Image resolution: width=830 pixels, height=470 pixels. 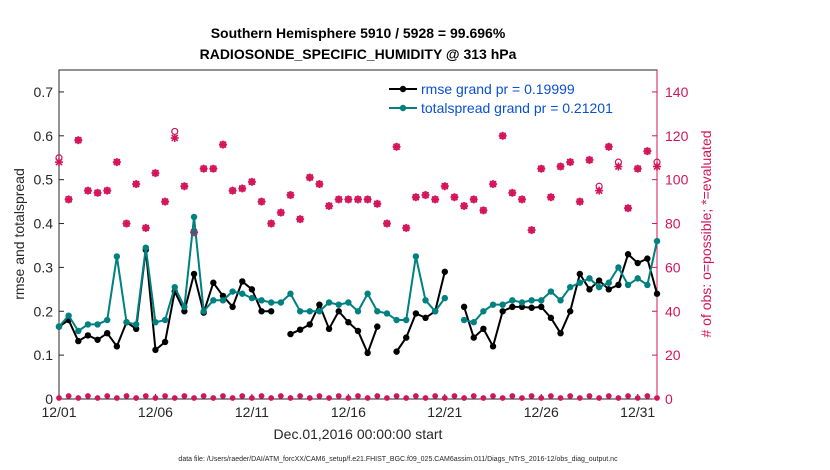 I want to click on chart-subtitle: RADIOSONDE_SPECIFIC_HUMIDITY @ 313 hPa, so click(x=358, y=54).